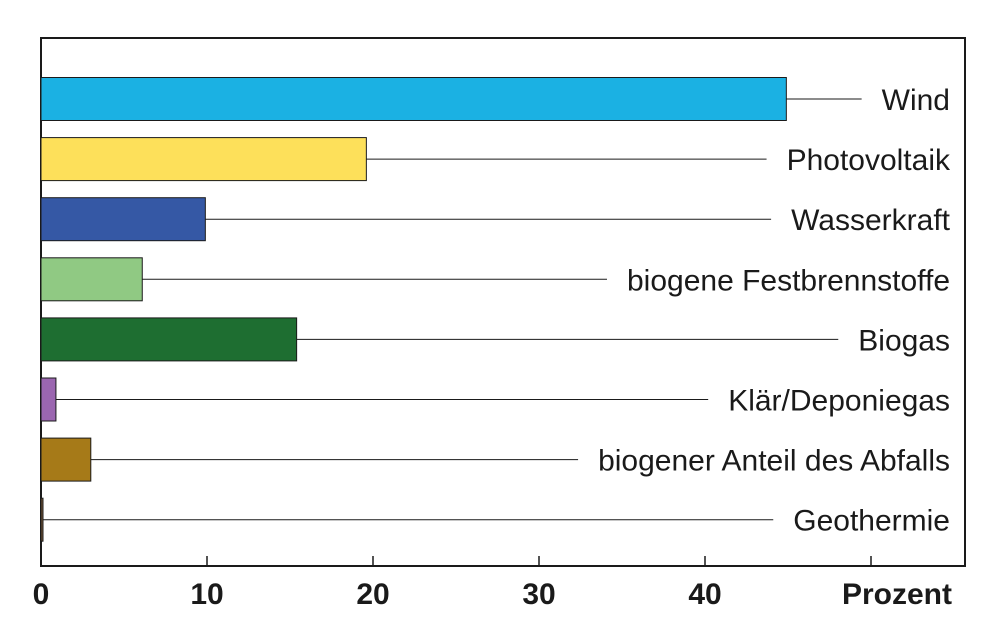 The image size is (1000, 627). I want to click on x-tick-label: 40, so click(704, 594).